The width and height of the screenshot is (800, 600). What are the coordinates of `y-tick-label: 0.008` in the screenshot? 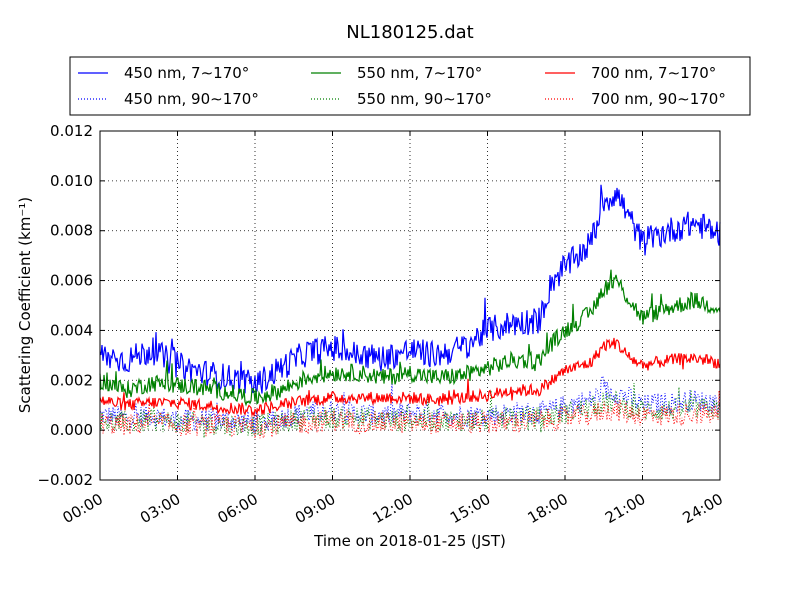 It's located at (71, 231).